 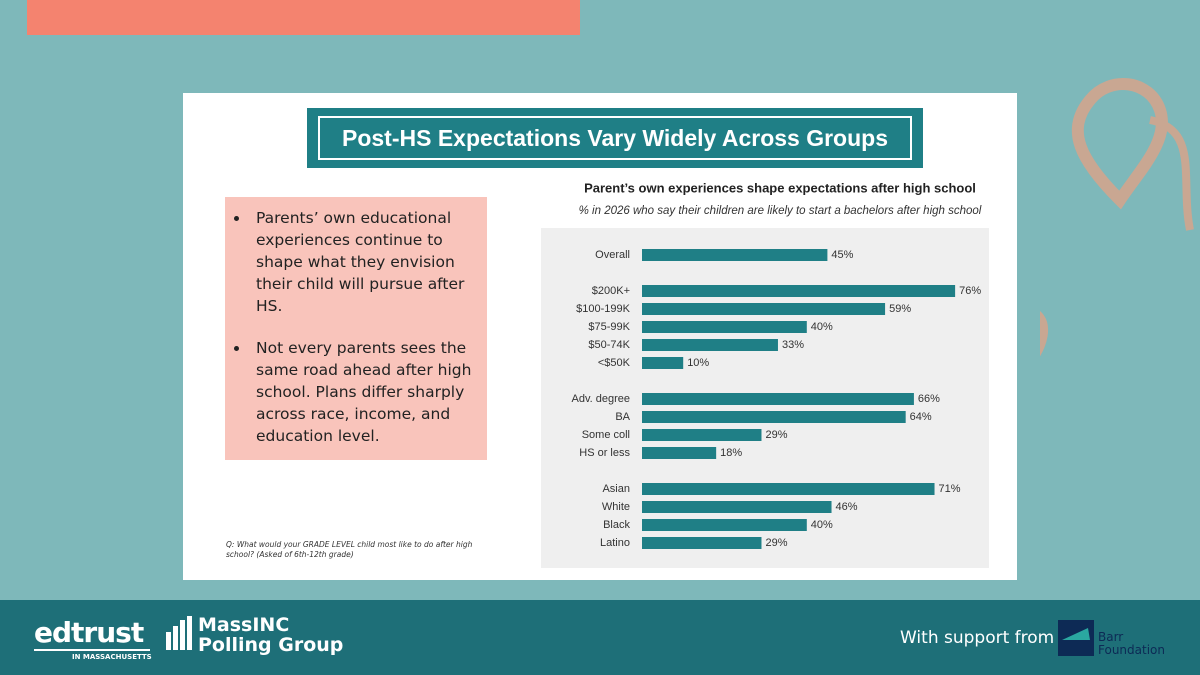 I want to click on category-label: $50-74K, so click(x=609, y=345).